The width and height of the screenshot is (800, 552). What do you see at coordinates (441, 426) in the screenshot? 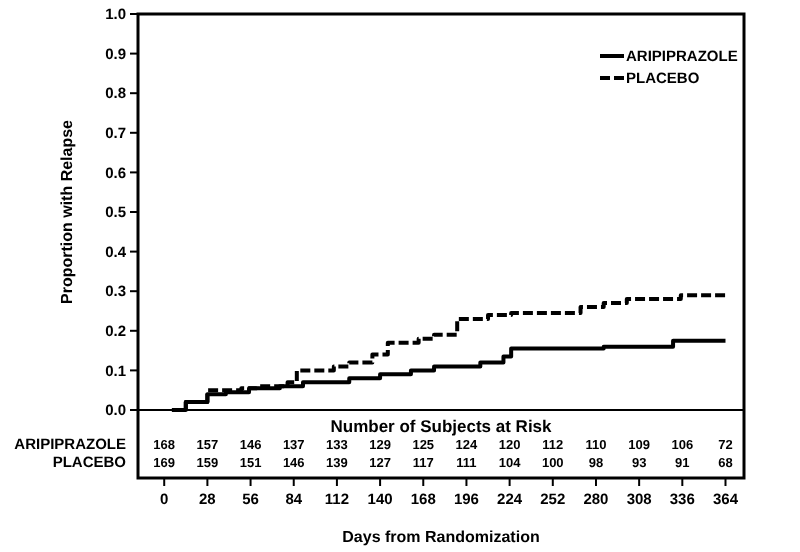
I see `text: Number of Subjects at Risk` at bounding box center [441, 426].